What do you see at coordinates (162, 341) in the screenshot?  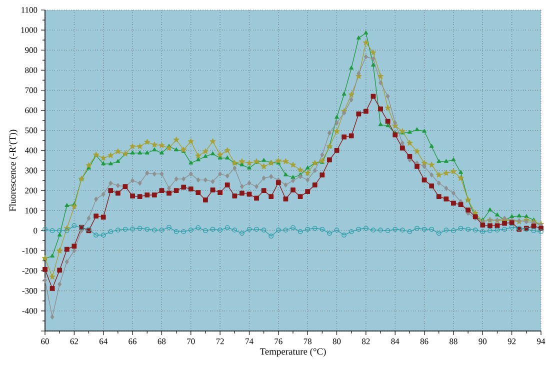 I see `x-tick-label: 68` at bounding box center [162, 341].